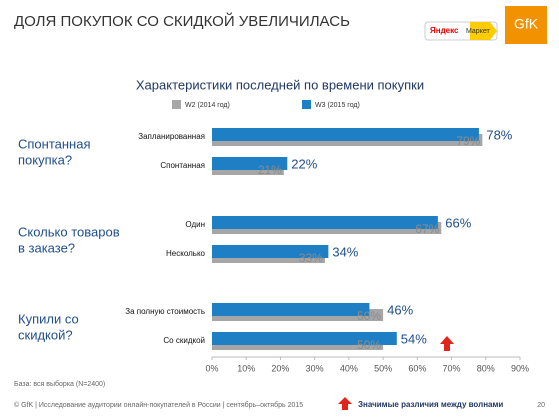 This screenshot has height=417, width=559. I want to click on x-tick-label: 30%, so click(315, 368).